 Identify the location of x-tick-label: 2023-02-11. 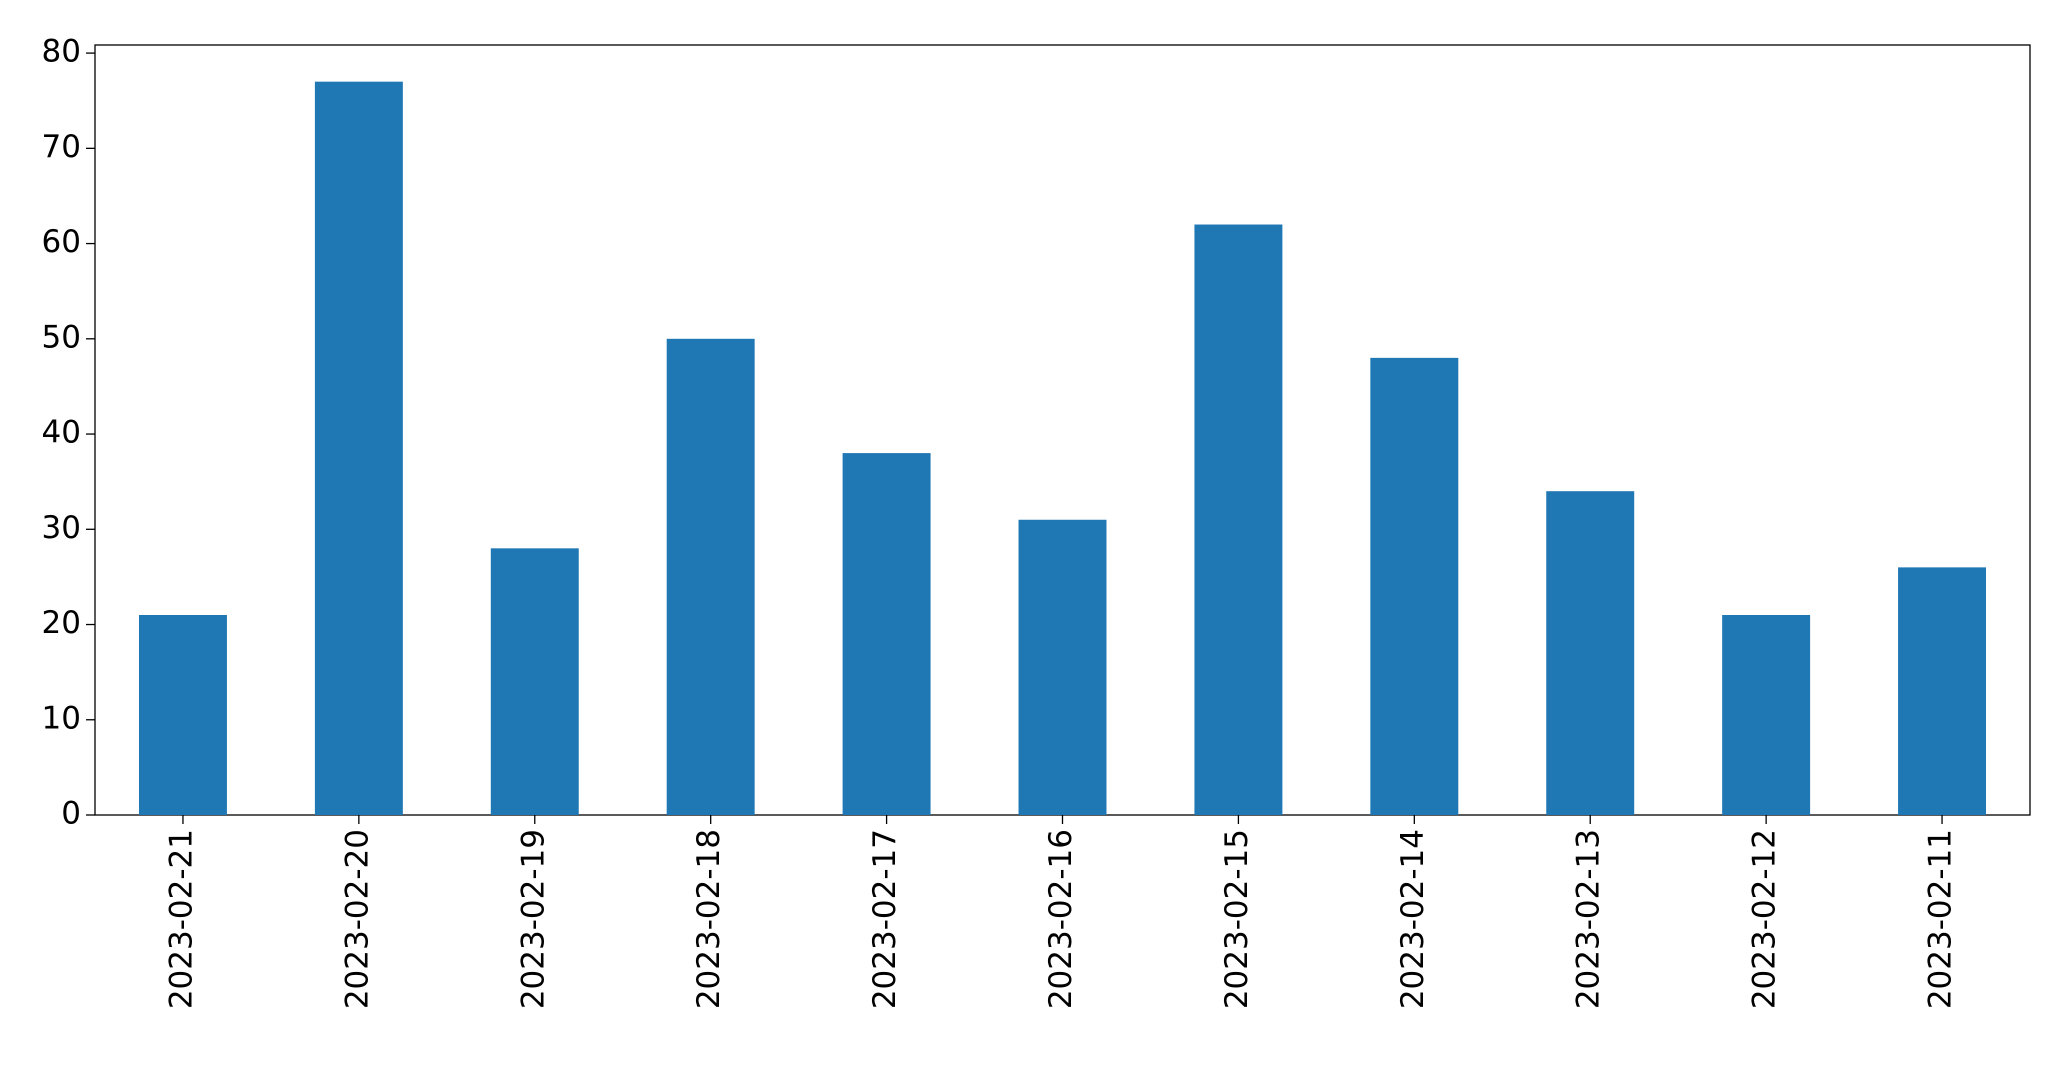
(1941, 919).